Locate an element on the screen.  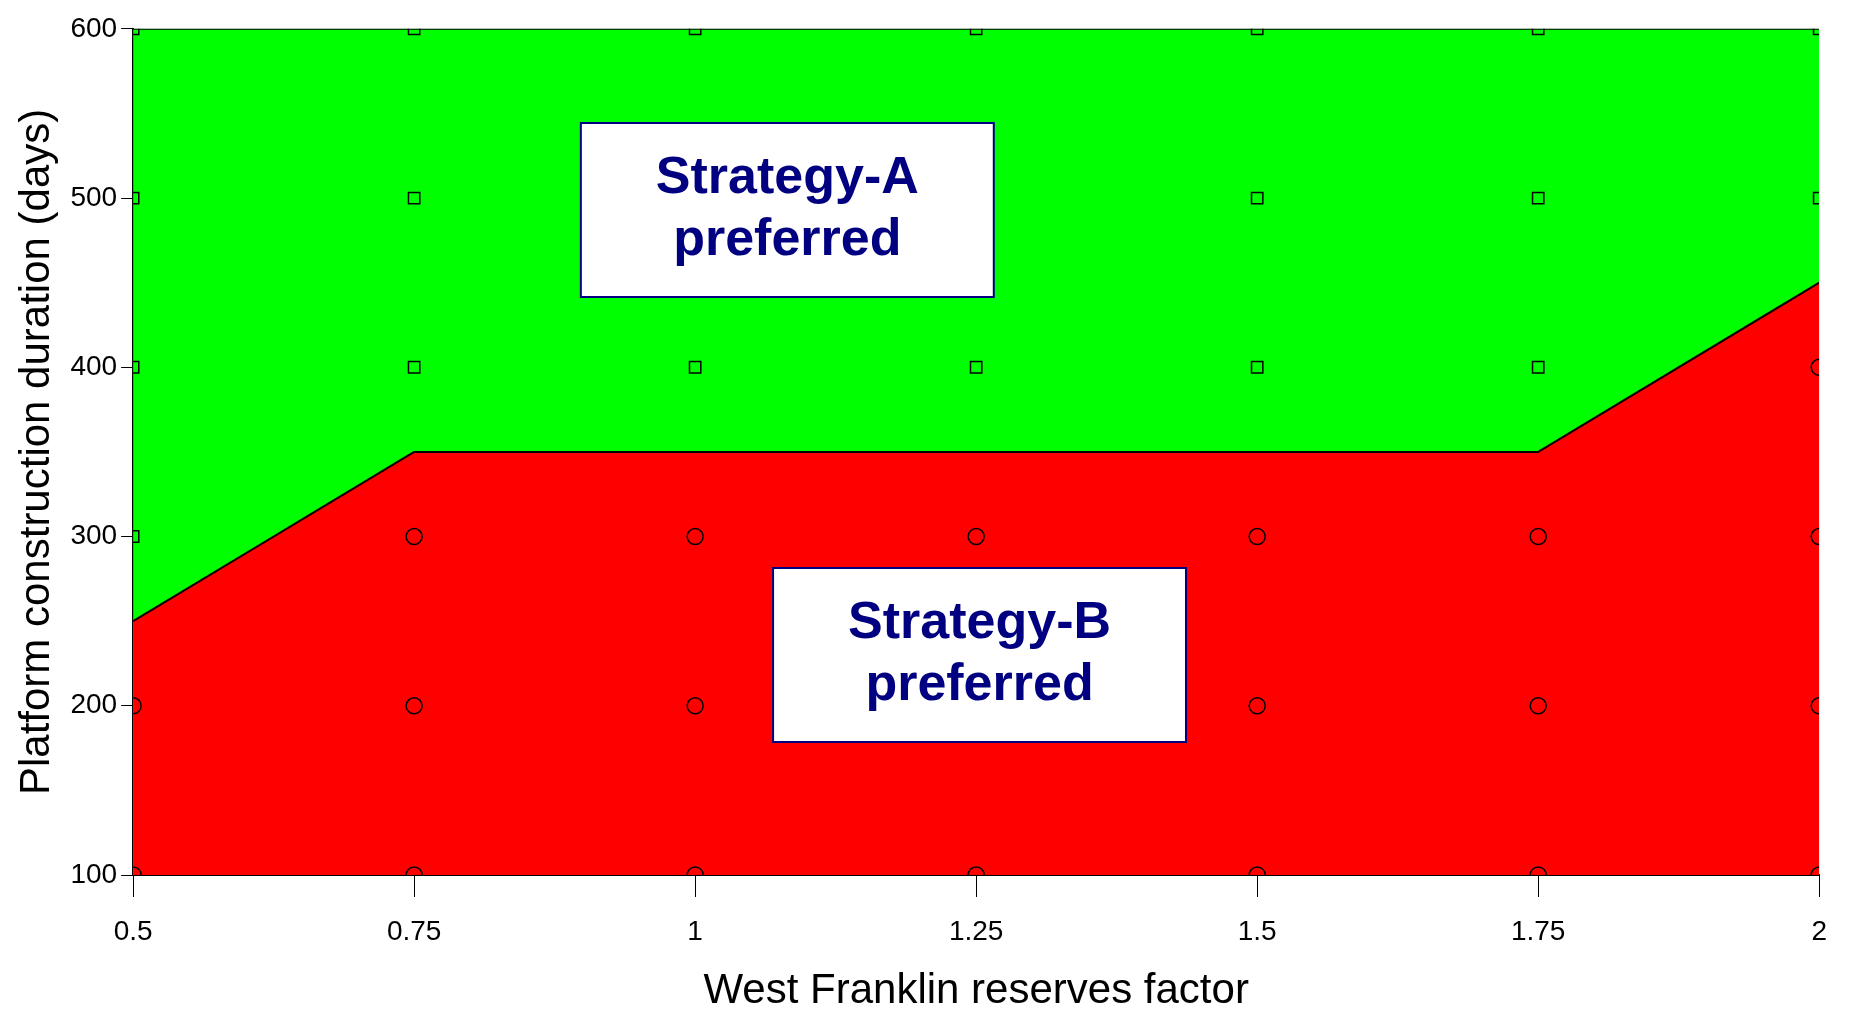
x-tick-label: 1.75 is located at coordinates (1538, 930).